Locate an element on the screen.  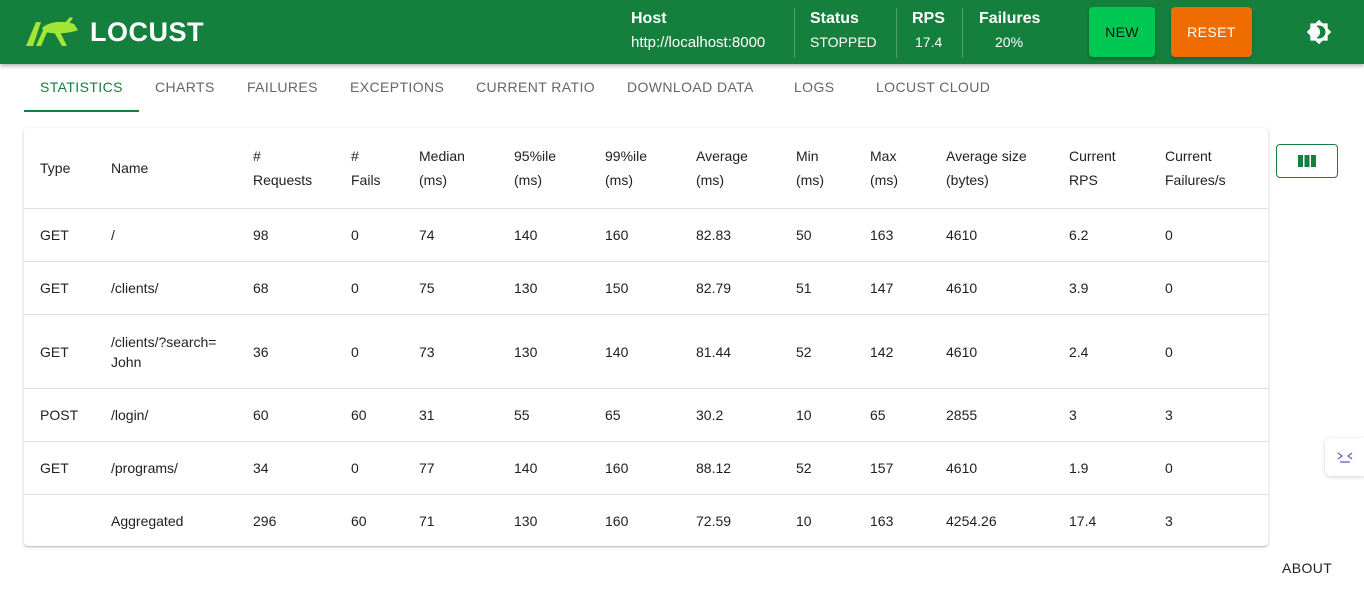
tab-locust-cloud: LOCUST CLOUD is located at coordinates (933, 87).